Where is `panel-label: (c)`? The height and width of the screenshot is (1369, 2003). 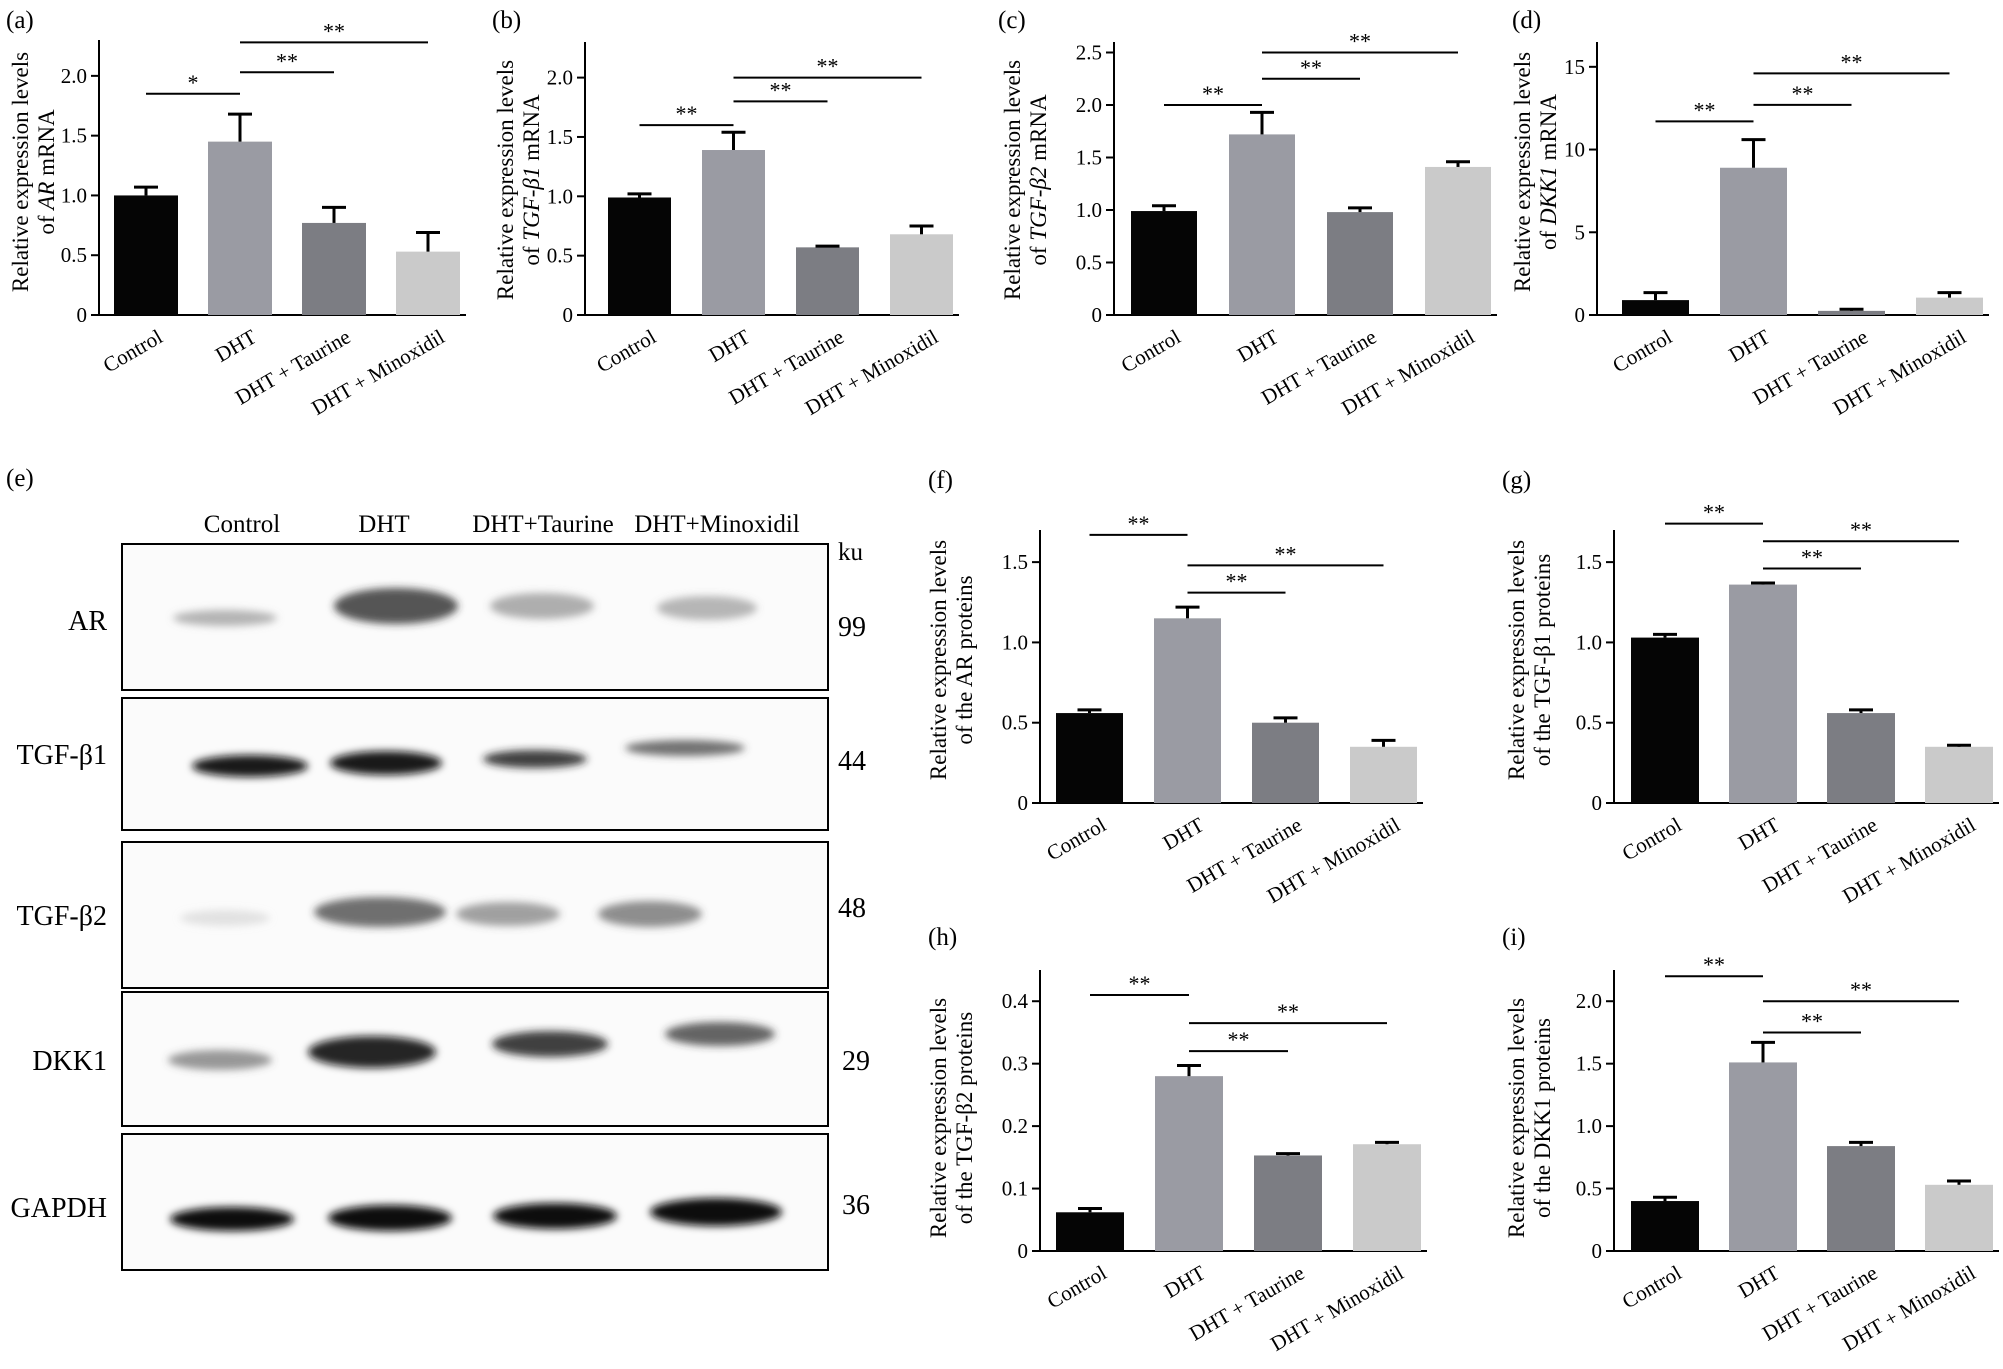 panel-label: (c) is located at coordinates (1012, 20).